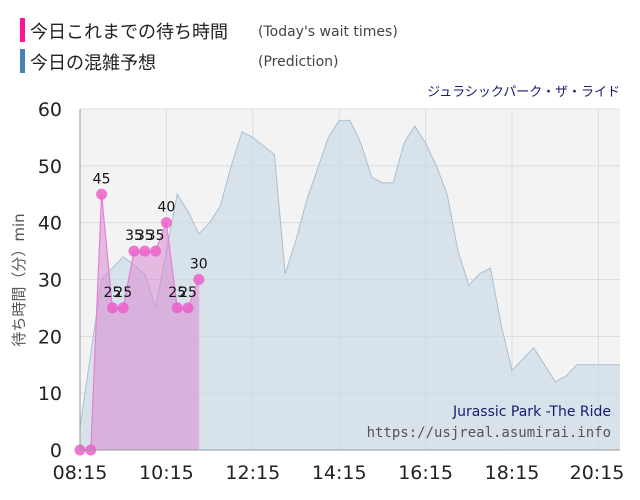  What do you see at coordinates (166, 473) in the screenshot?
I see `x-tick-label: 10:15` at bounding box center [166, 473].